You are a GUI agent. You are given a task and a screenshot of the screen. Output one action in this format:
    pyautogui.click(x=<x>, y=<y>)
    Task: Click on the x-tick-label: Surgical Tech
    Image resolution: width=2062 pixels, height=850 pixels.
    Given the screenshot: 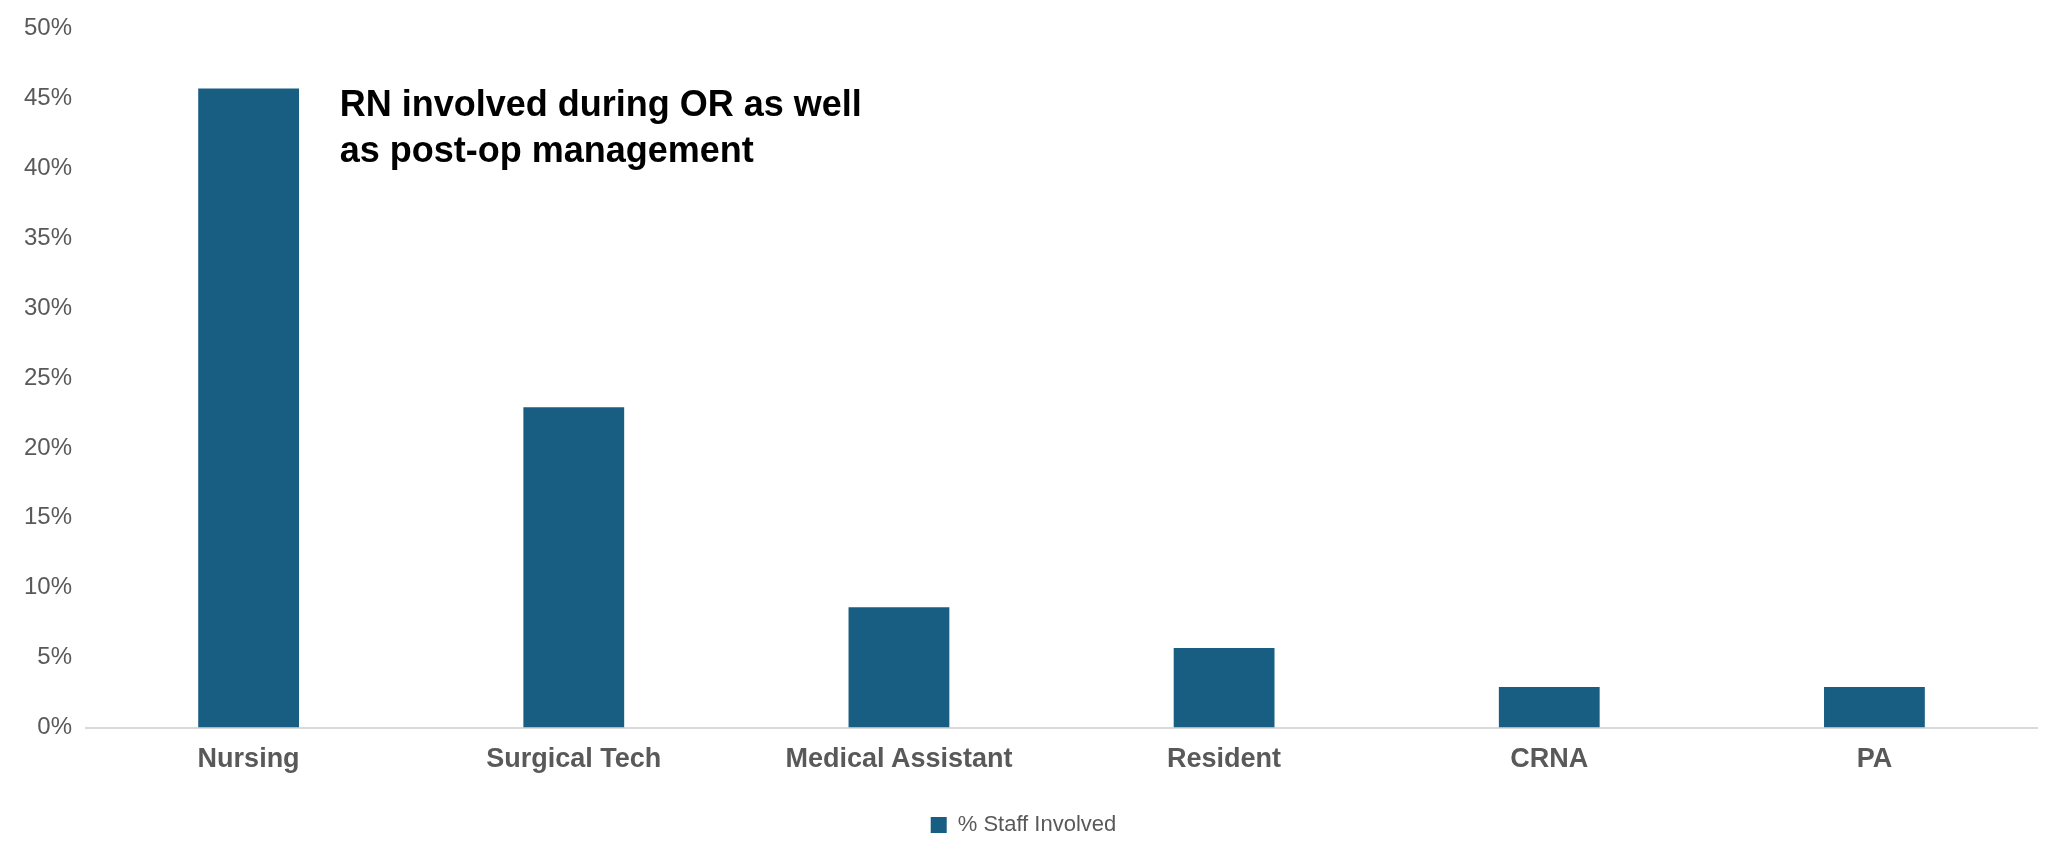 What is the action you would take?
    pyautogui.click(x=574, y=758)
    